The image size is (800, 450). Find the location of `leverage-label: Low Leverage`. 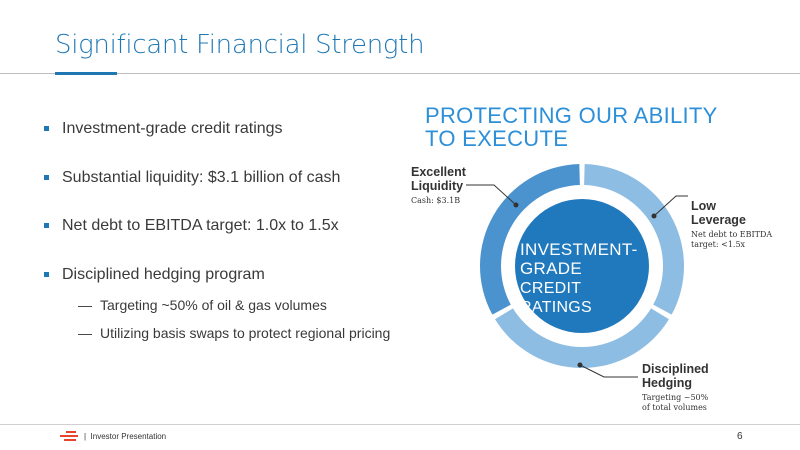

leverage-label: Low Leverage is located at coordinates (718, 213).